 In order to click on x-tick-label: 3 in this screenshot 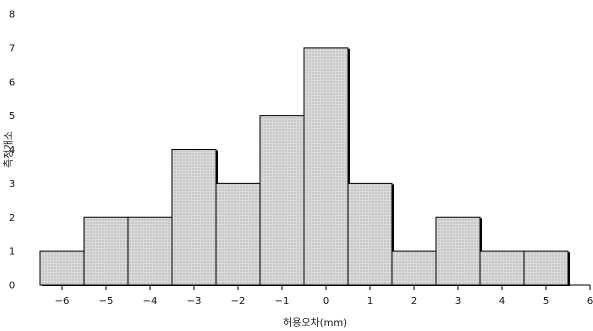, I will do `click(458, 301)`.